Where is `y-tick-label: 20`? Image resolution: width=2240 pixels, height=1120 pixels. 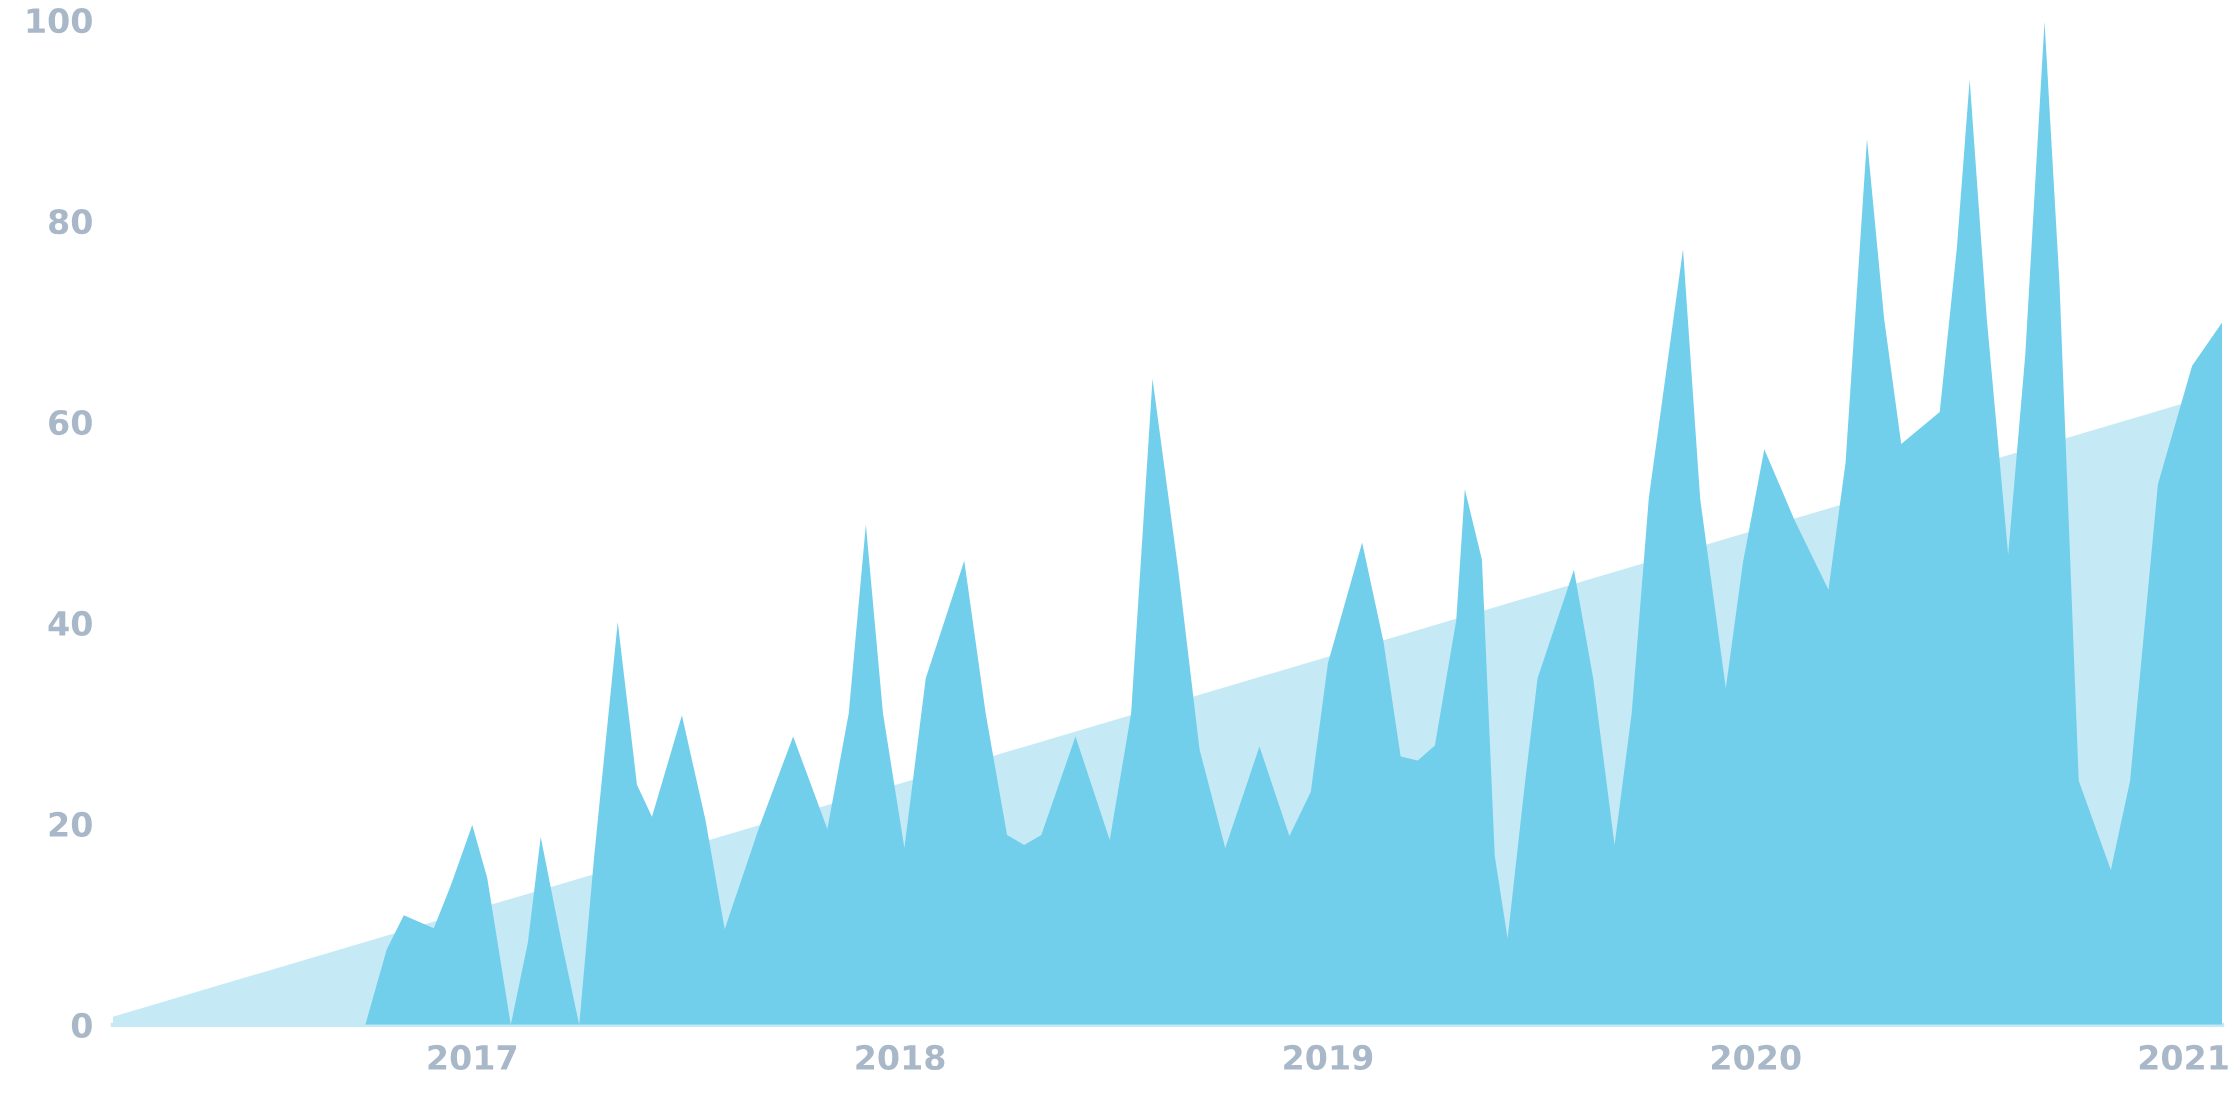
y-tick-label: 20 is located at coordinates (70, 824).